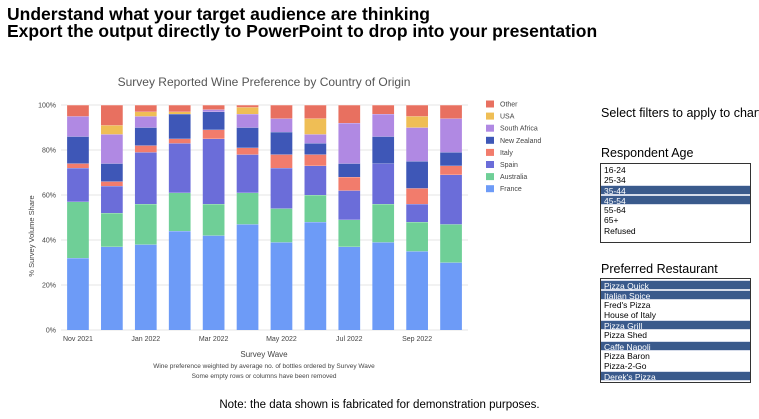  What do you see at coordinates (611, 220) in the screenshot?
I see `age-option: 65+` at bounding box center [611, 220].